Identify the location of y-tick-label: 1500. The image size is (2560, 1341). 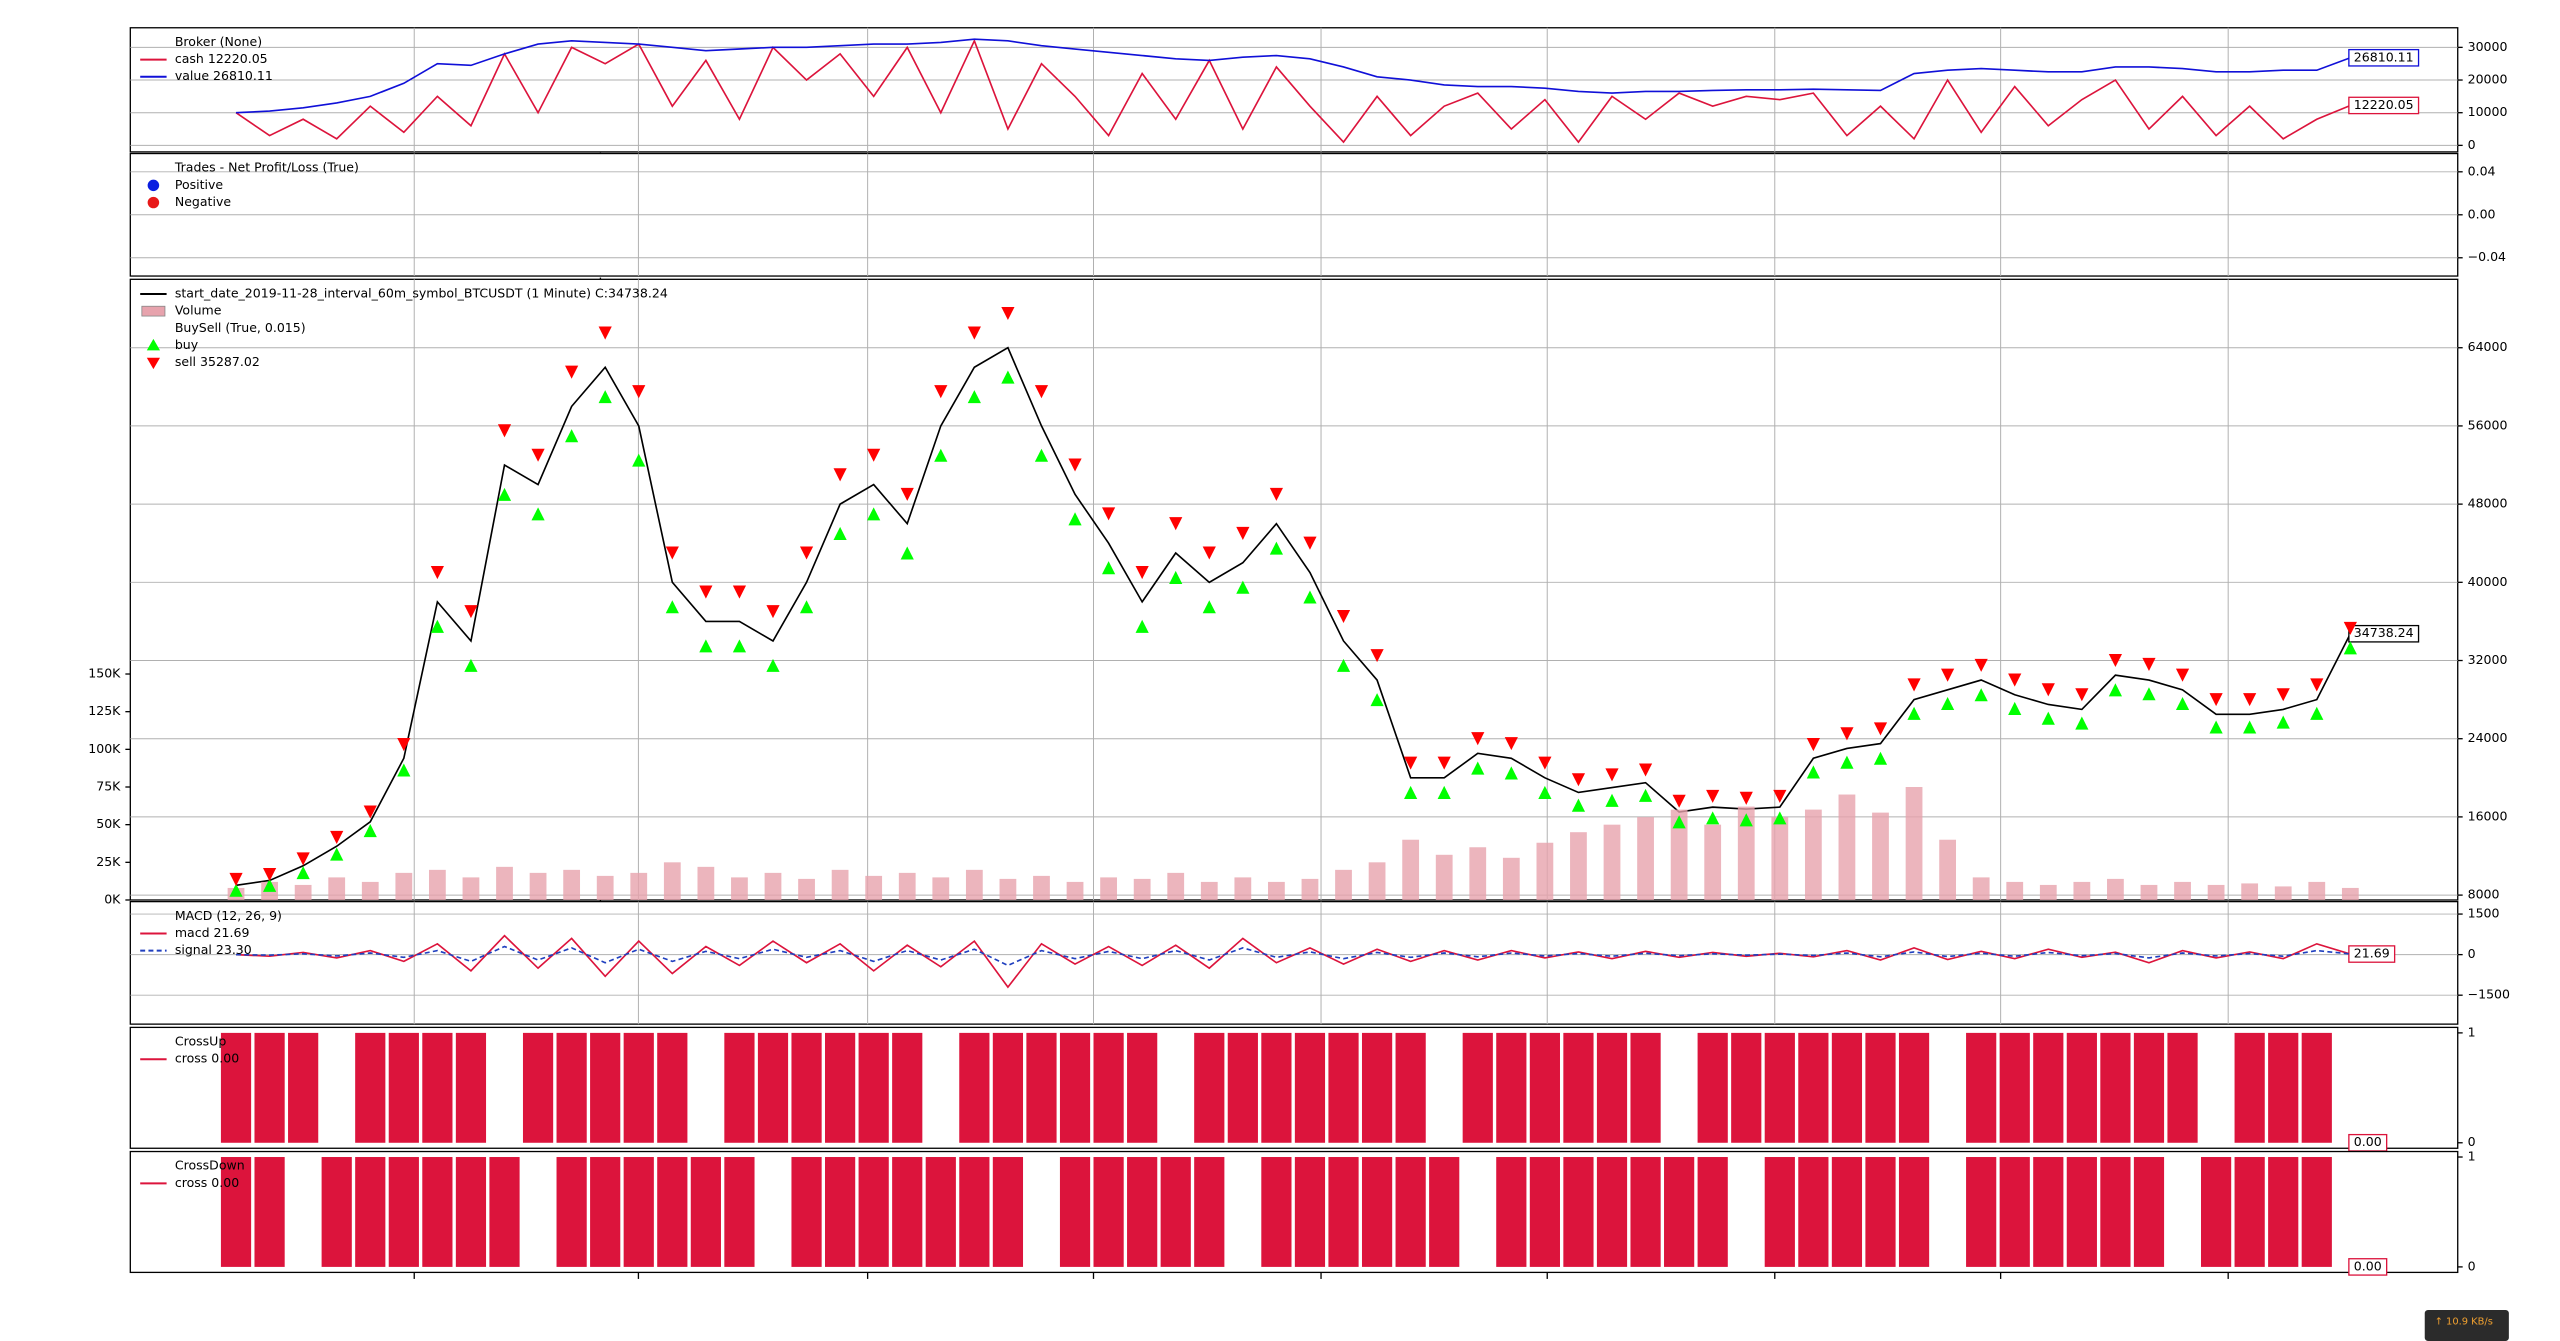
(2484, 913).